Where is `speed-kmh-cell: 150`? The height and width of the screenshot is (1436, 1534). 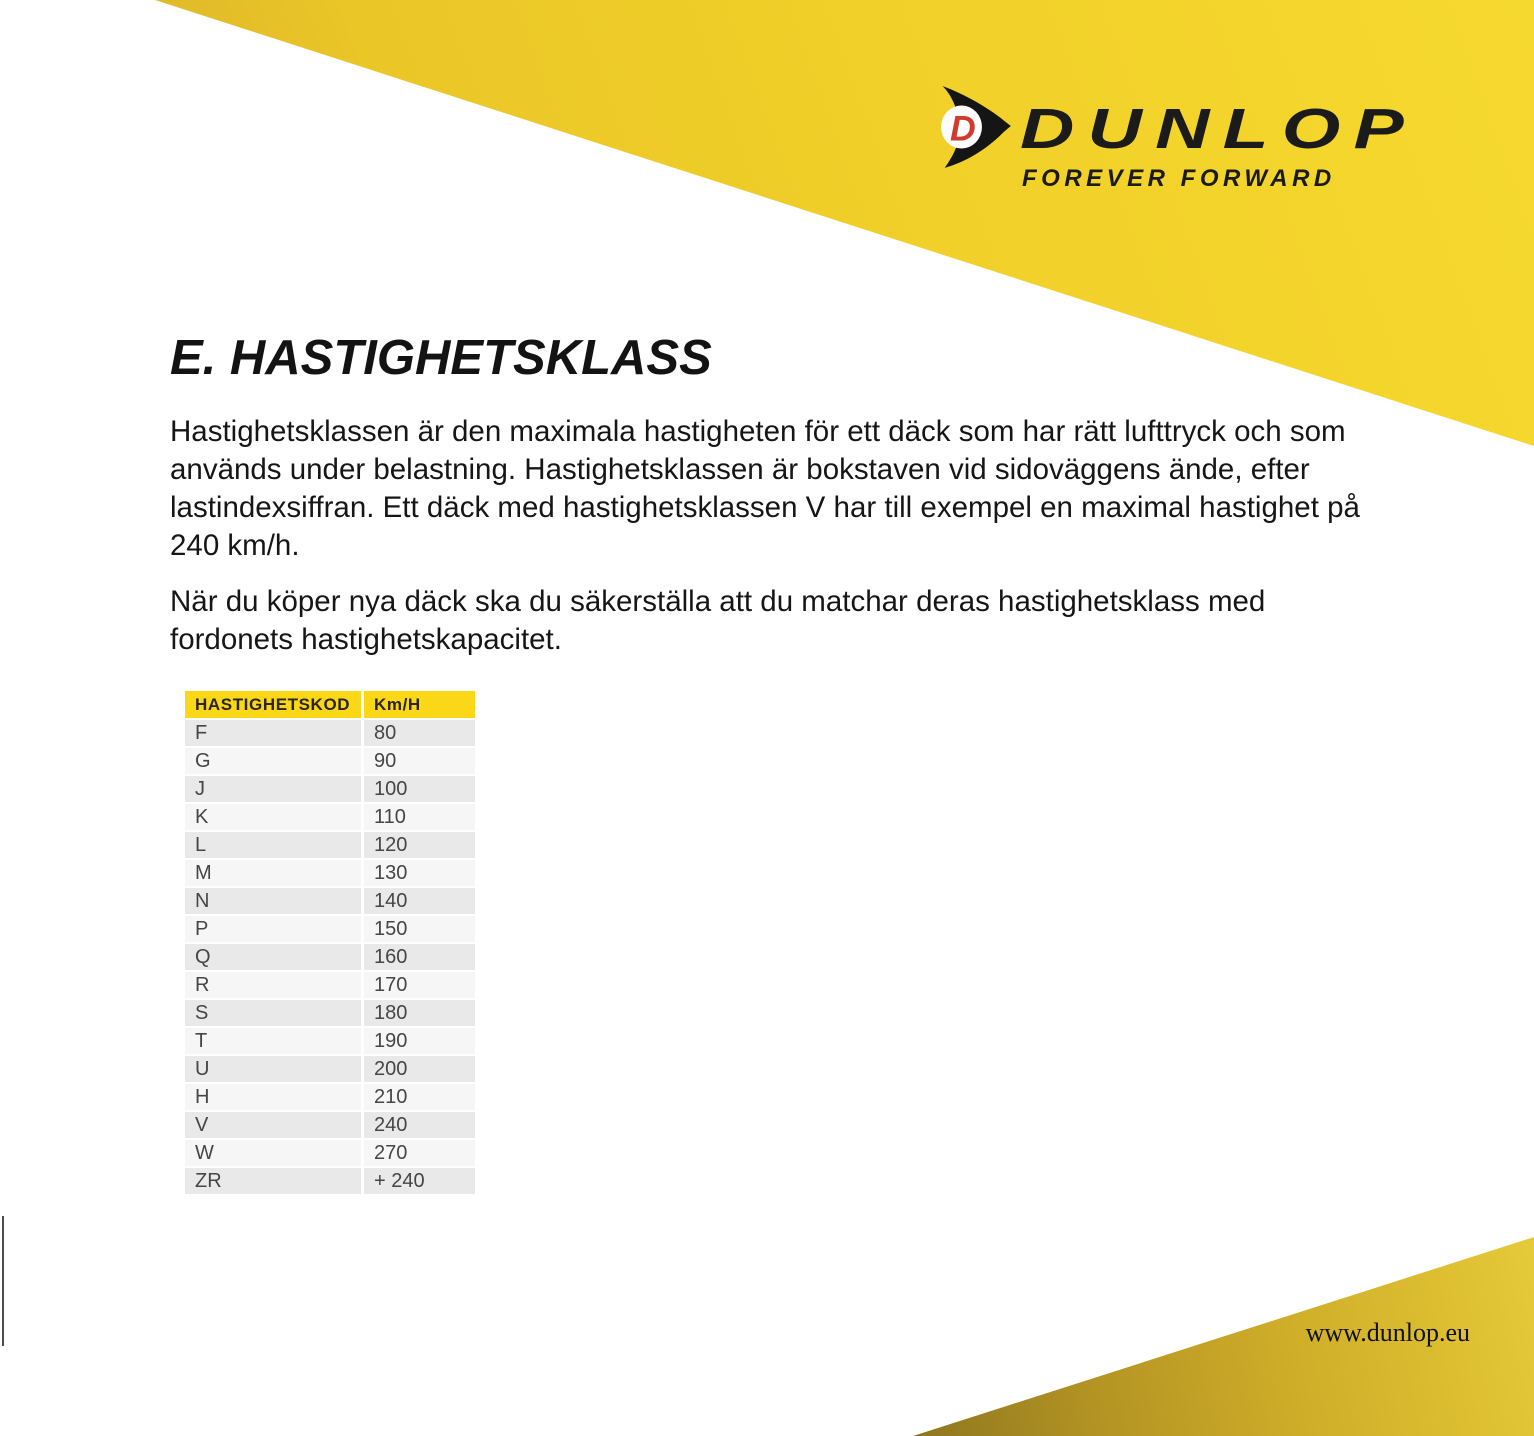 speed-kmh-cell: 150 is located at coordinates (419, 929).